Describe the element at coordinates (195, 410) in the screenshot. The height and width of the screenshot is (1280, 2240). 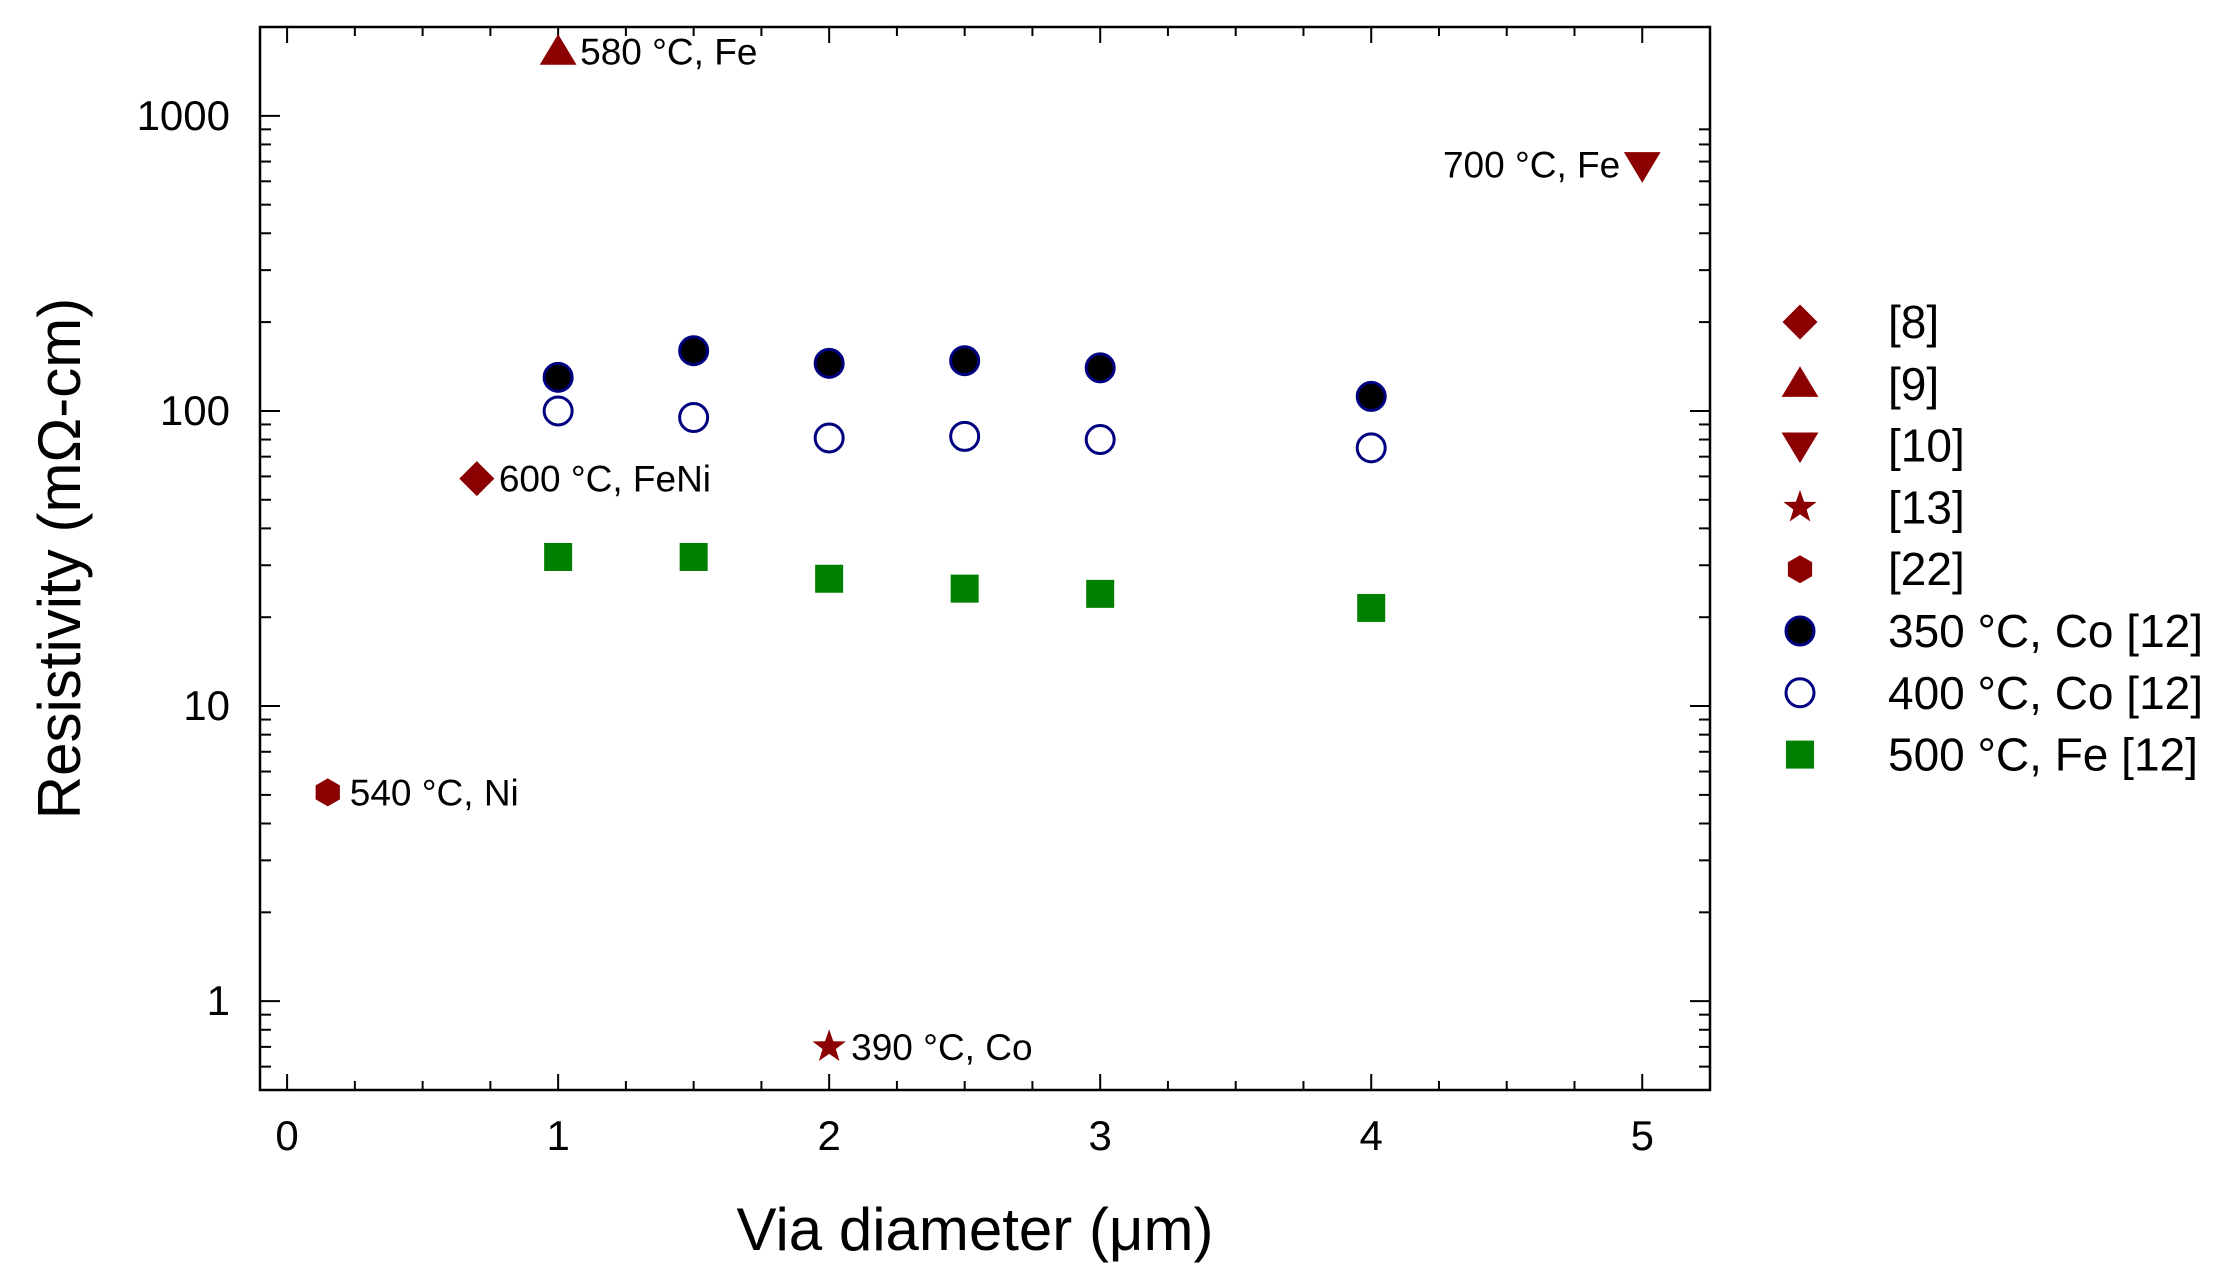
I see `y-tick-label: 100` at that location.